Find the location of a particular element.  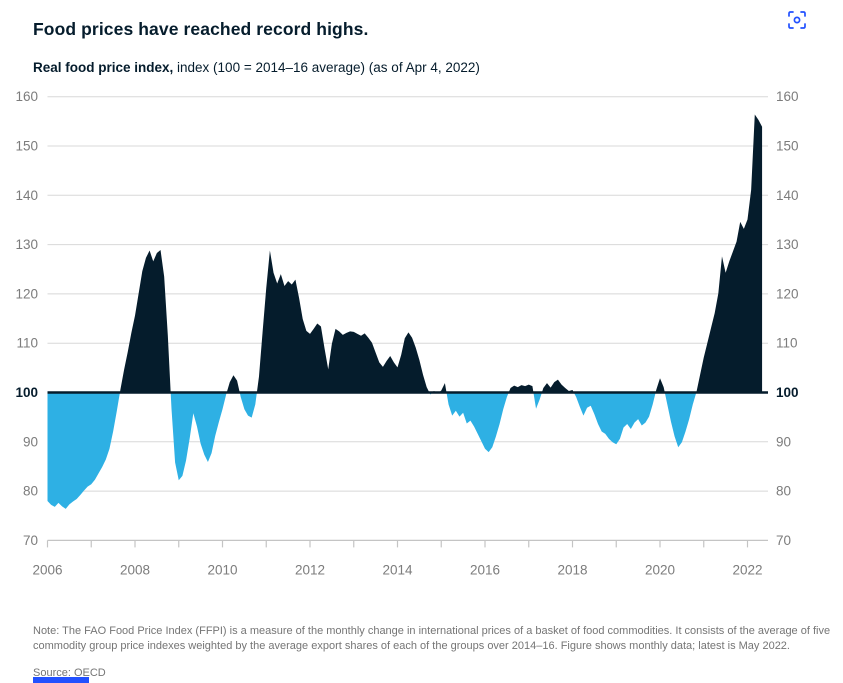

y-label-left-130: 130 is located at coordinates (26, 244).